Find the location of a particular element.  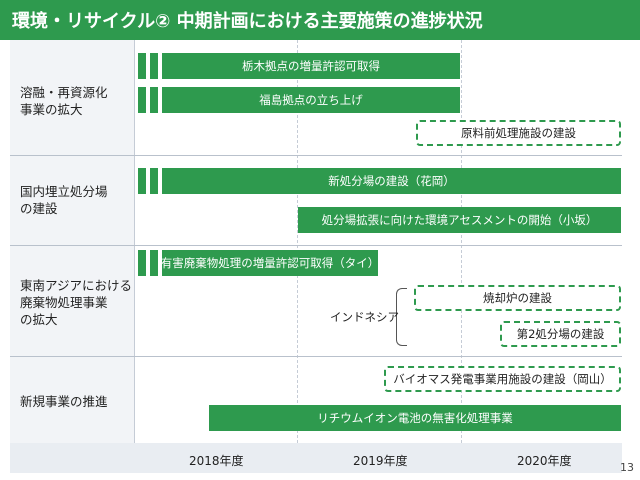

indonesia-label: インドネシア is located at coordinates (364, 317).